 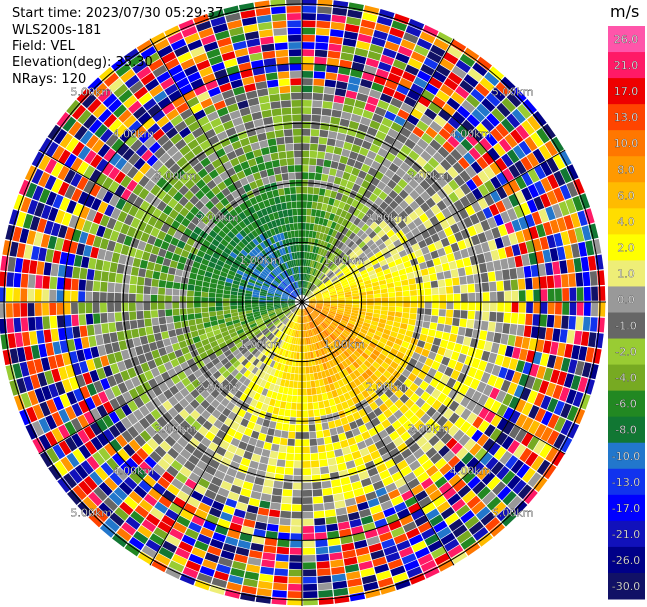 What do you see at coordinates (433, 378) in the screenshot?
I see `radial-line` at bounding box center [433, 378].